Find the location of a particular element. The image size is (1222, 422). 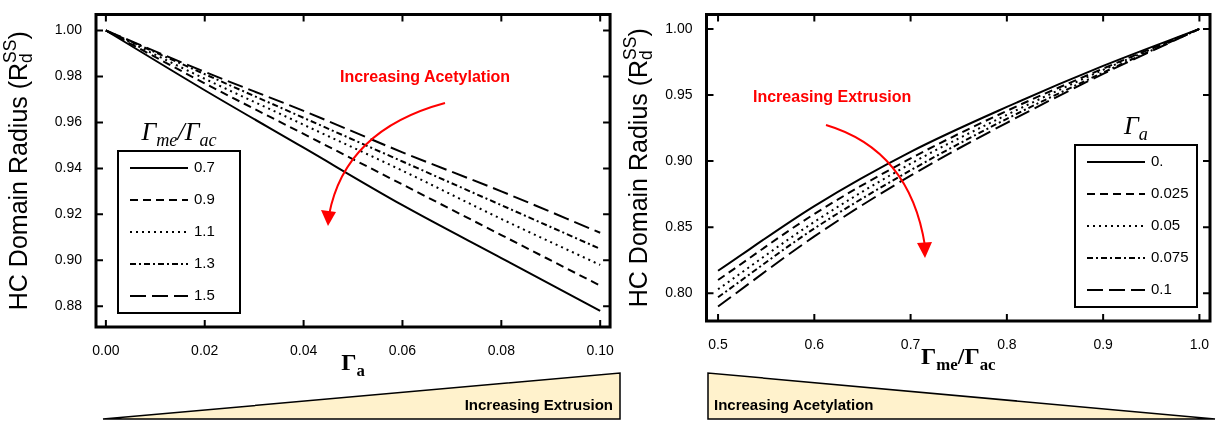

y-tick-label: 0.88 is located at coordinates (68, 305).